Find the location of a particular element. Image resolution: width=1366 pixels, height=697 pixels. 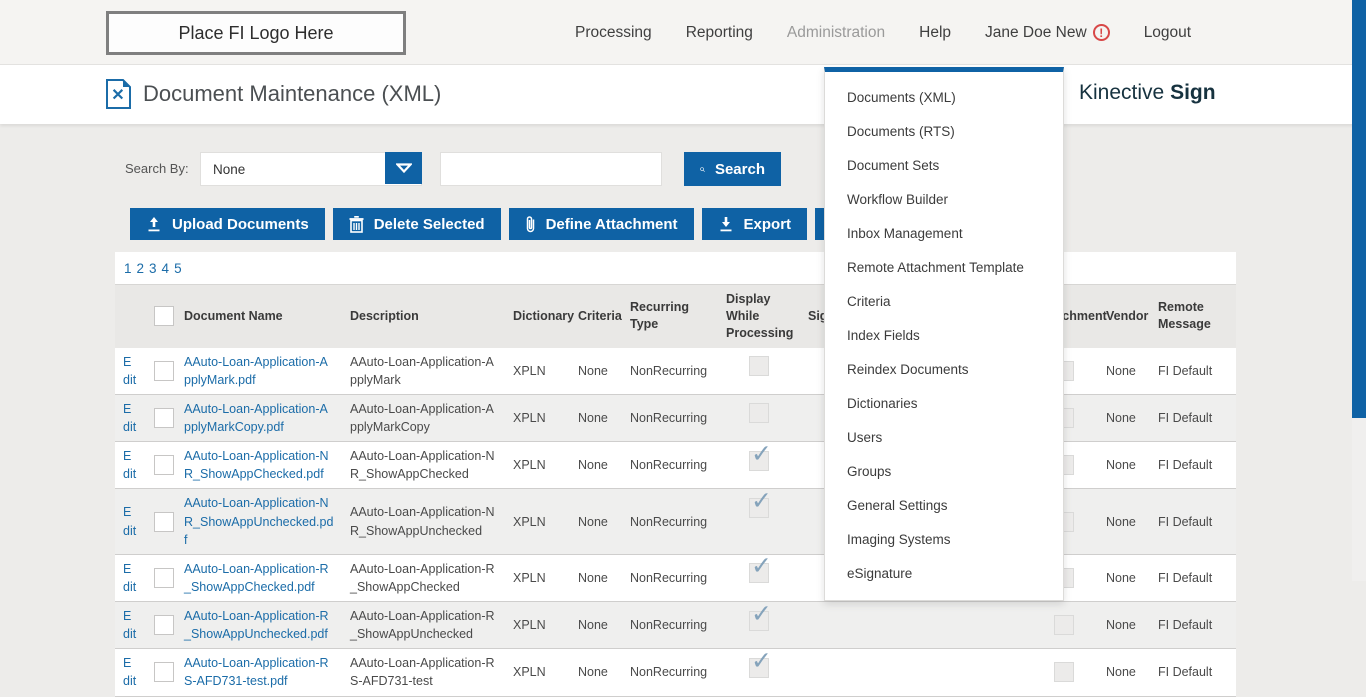

page-link-5: 5 is located at coordinates (178, 268).